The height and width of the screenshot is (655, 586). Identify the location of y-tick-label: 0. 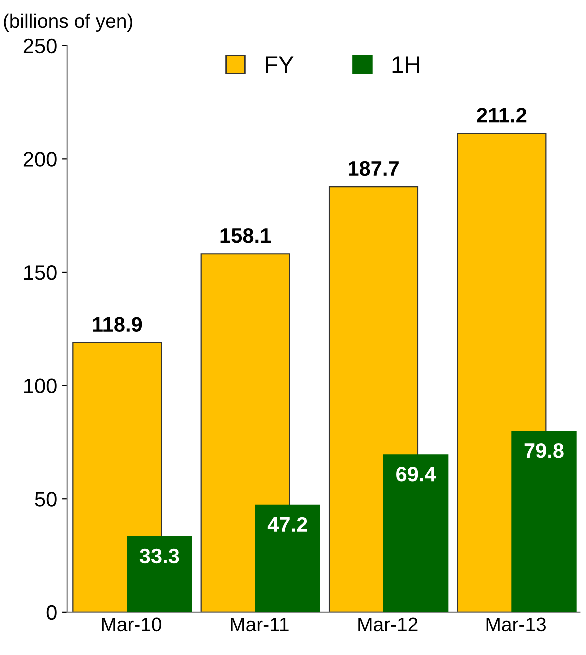
(51, 612).